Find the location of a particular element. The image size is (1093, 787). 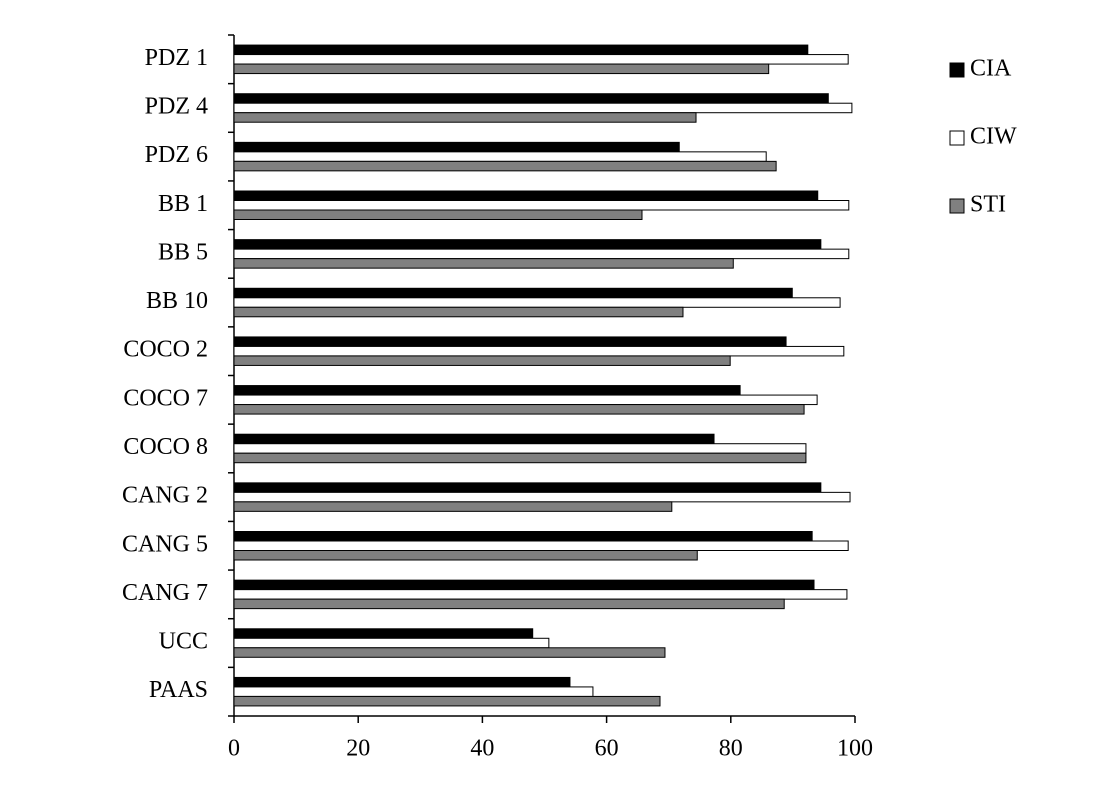

y-tick-label: COCO 7 is located at coordinates (165, 398).